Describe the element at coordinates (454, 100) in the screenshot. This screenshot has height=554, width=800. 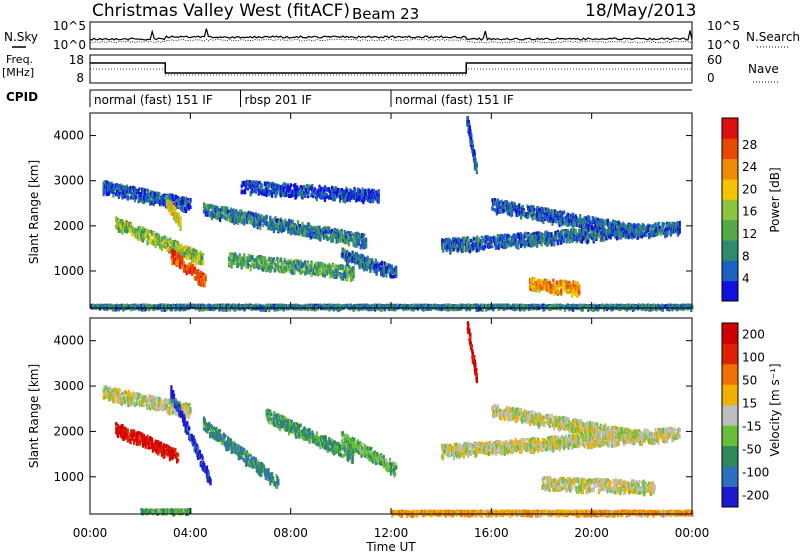
I see `cpid-mode-label: normal (fast) 151 IF` at that location.